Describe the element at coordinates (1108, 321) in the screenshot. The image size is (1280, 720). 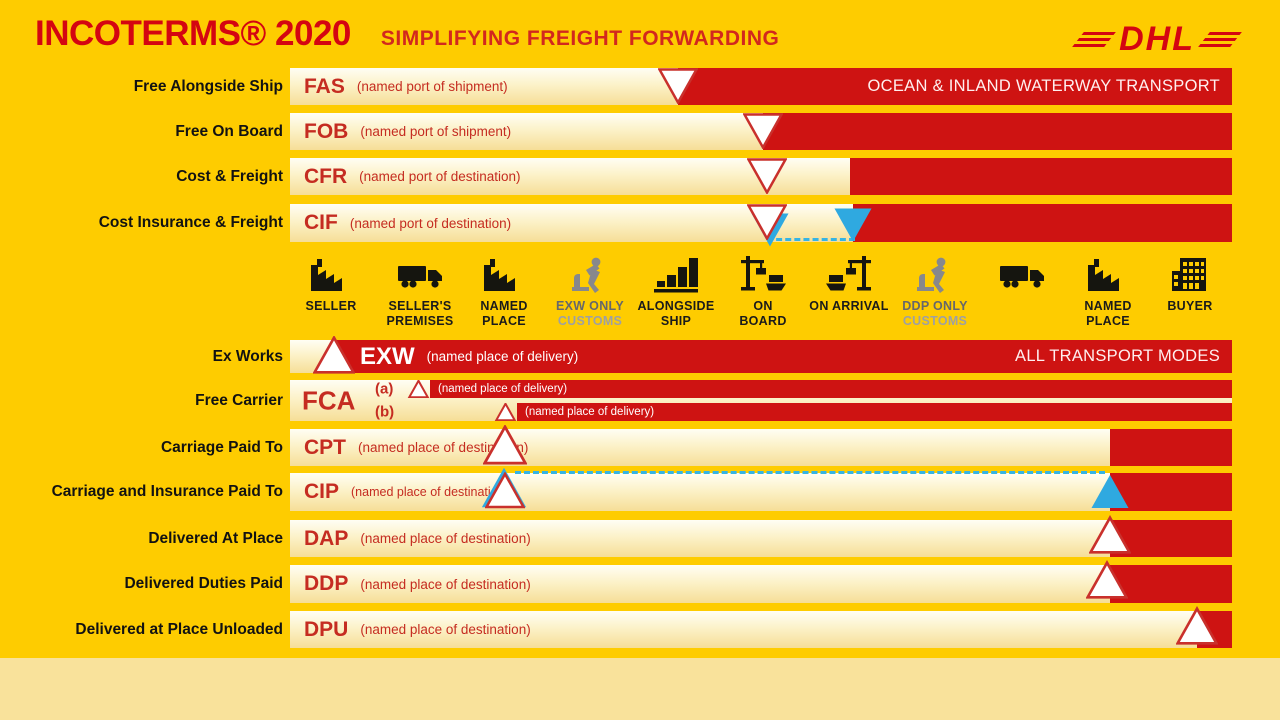
I see `milestone-label: PLACE` at that location.